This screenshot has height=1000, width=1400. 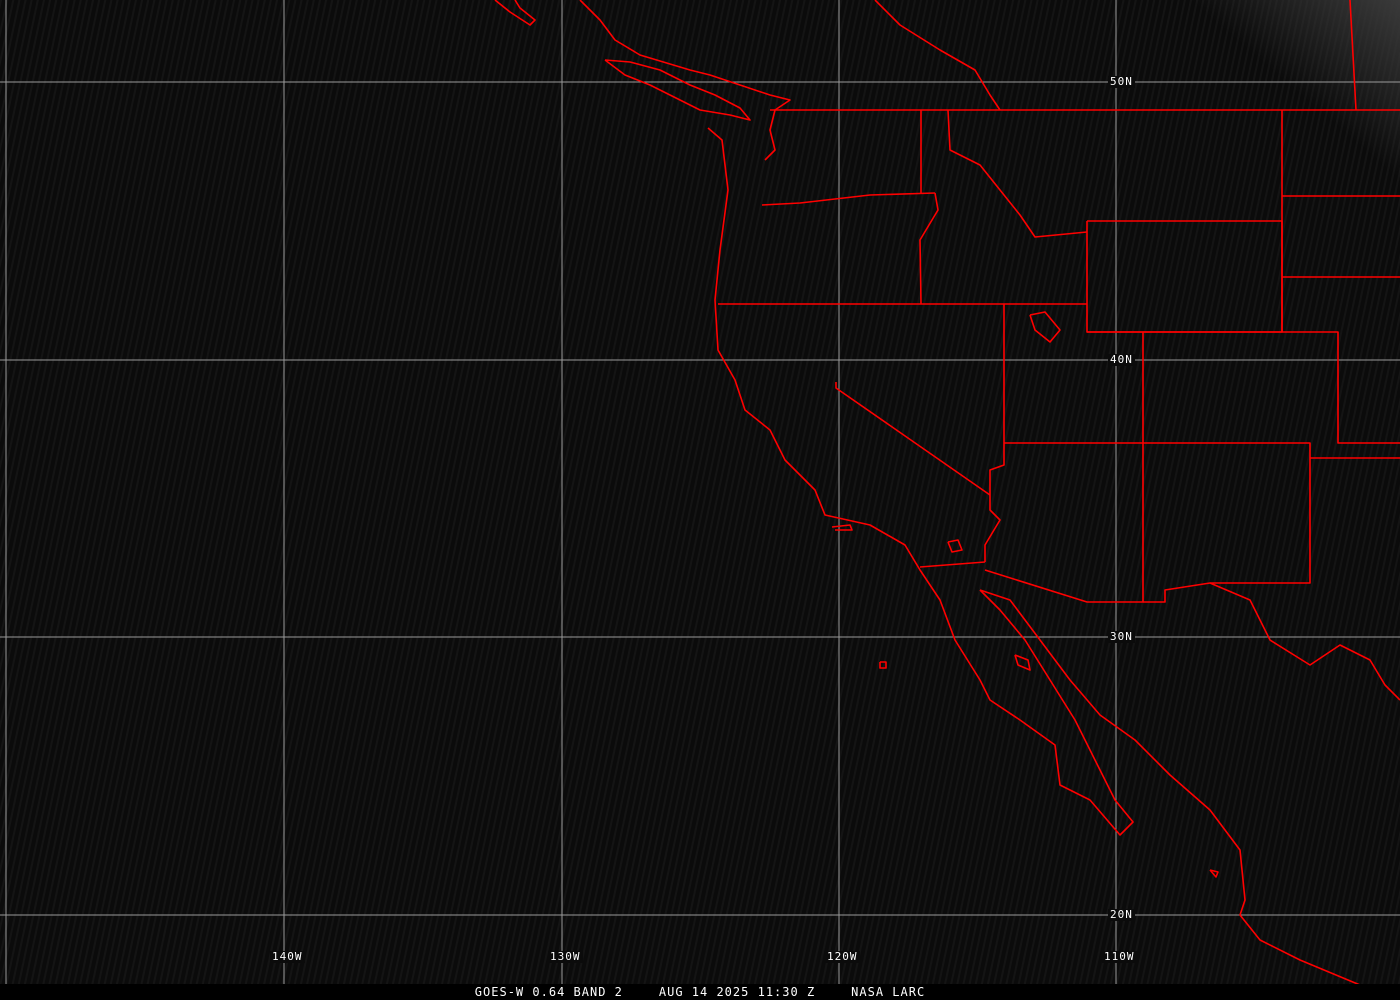 I want to click on caption-datetime: AUG 14 2025 11:30 Z, so click(x=737, y=992).